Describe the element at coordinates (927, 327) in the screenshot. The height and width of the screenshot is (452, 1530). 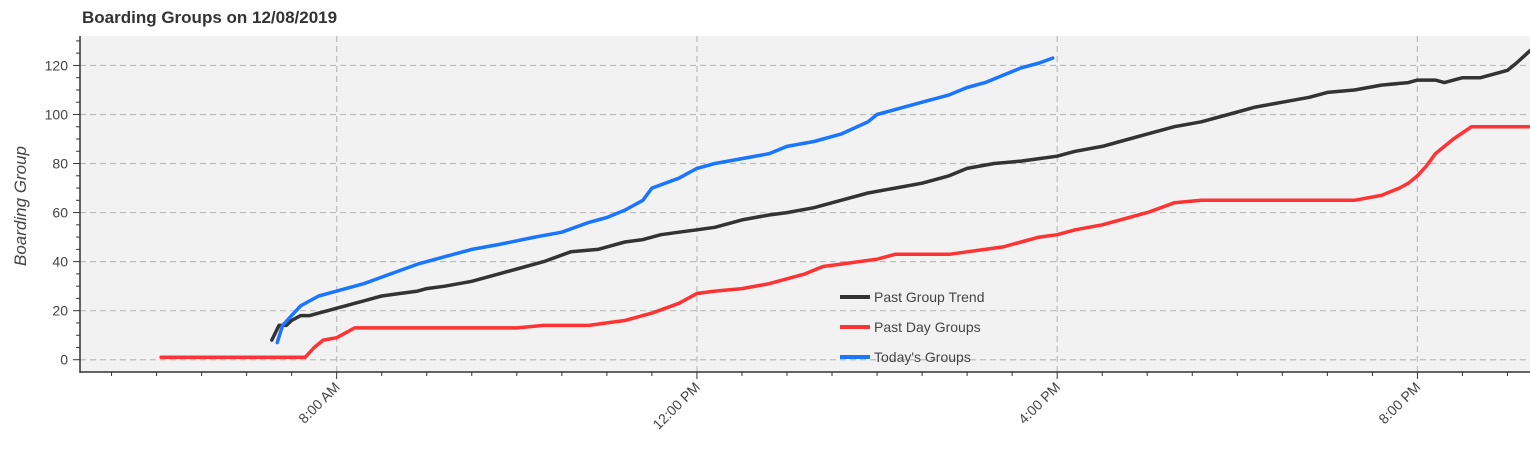
I see `legend-label-past-day-groups: Past Day Groups` at that location.